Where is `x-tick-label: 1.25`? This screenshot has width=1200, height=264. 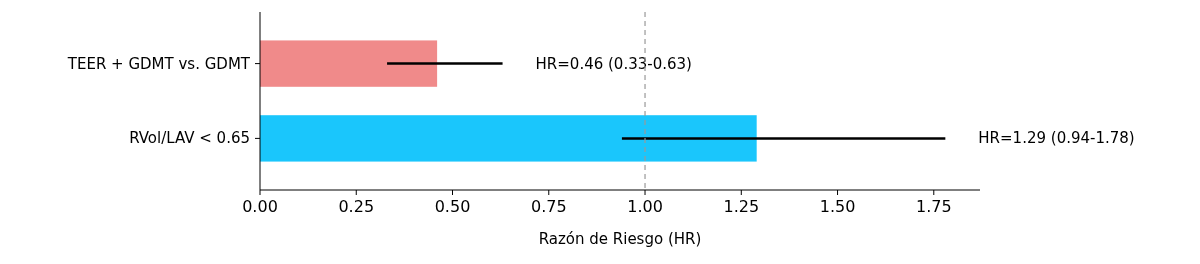 x-tick-label: 1.25 is located at coordinates (741, 206).